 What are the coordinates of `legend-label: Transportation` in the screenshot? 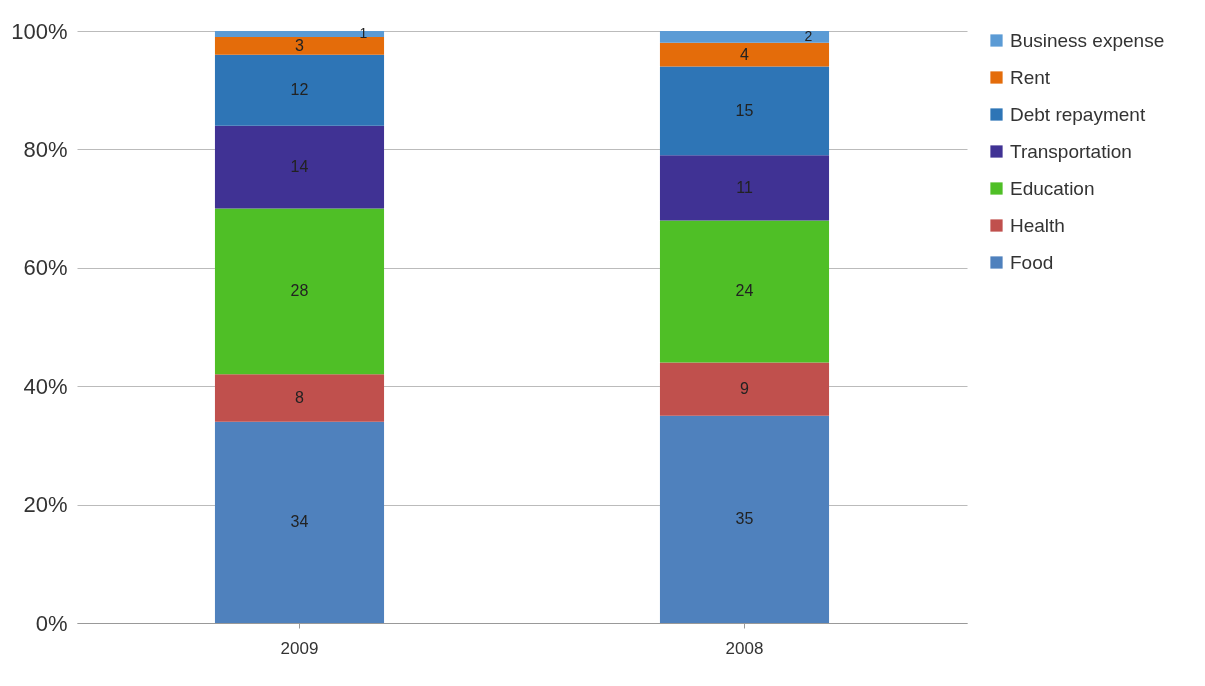 It's located at (1071, 151).